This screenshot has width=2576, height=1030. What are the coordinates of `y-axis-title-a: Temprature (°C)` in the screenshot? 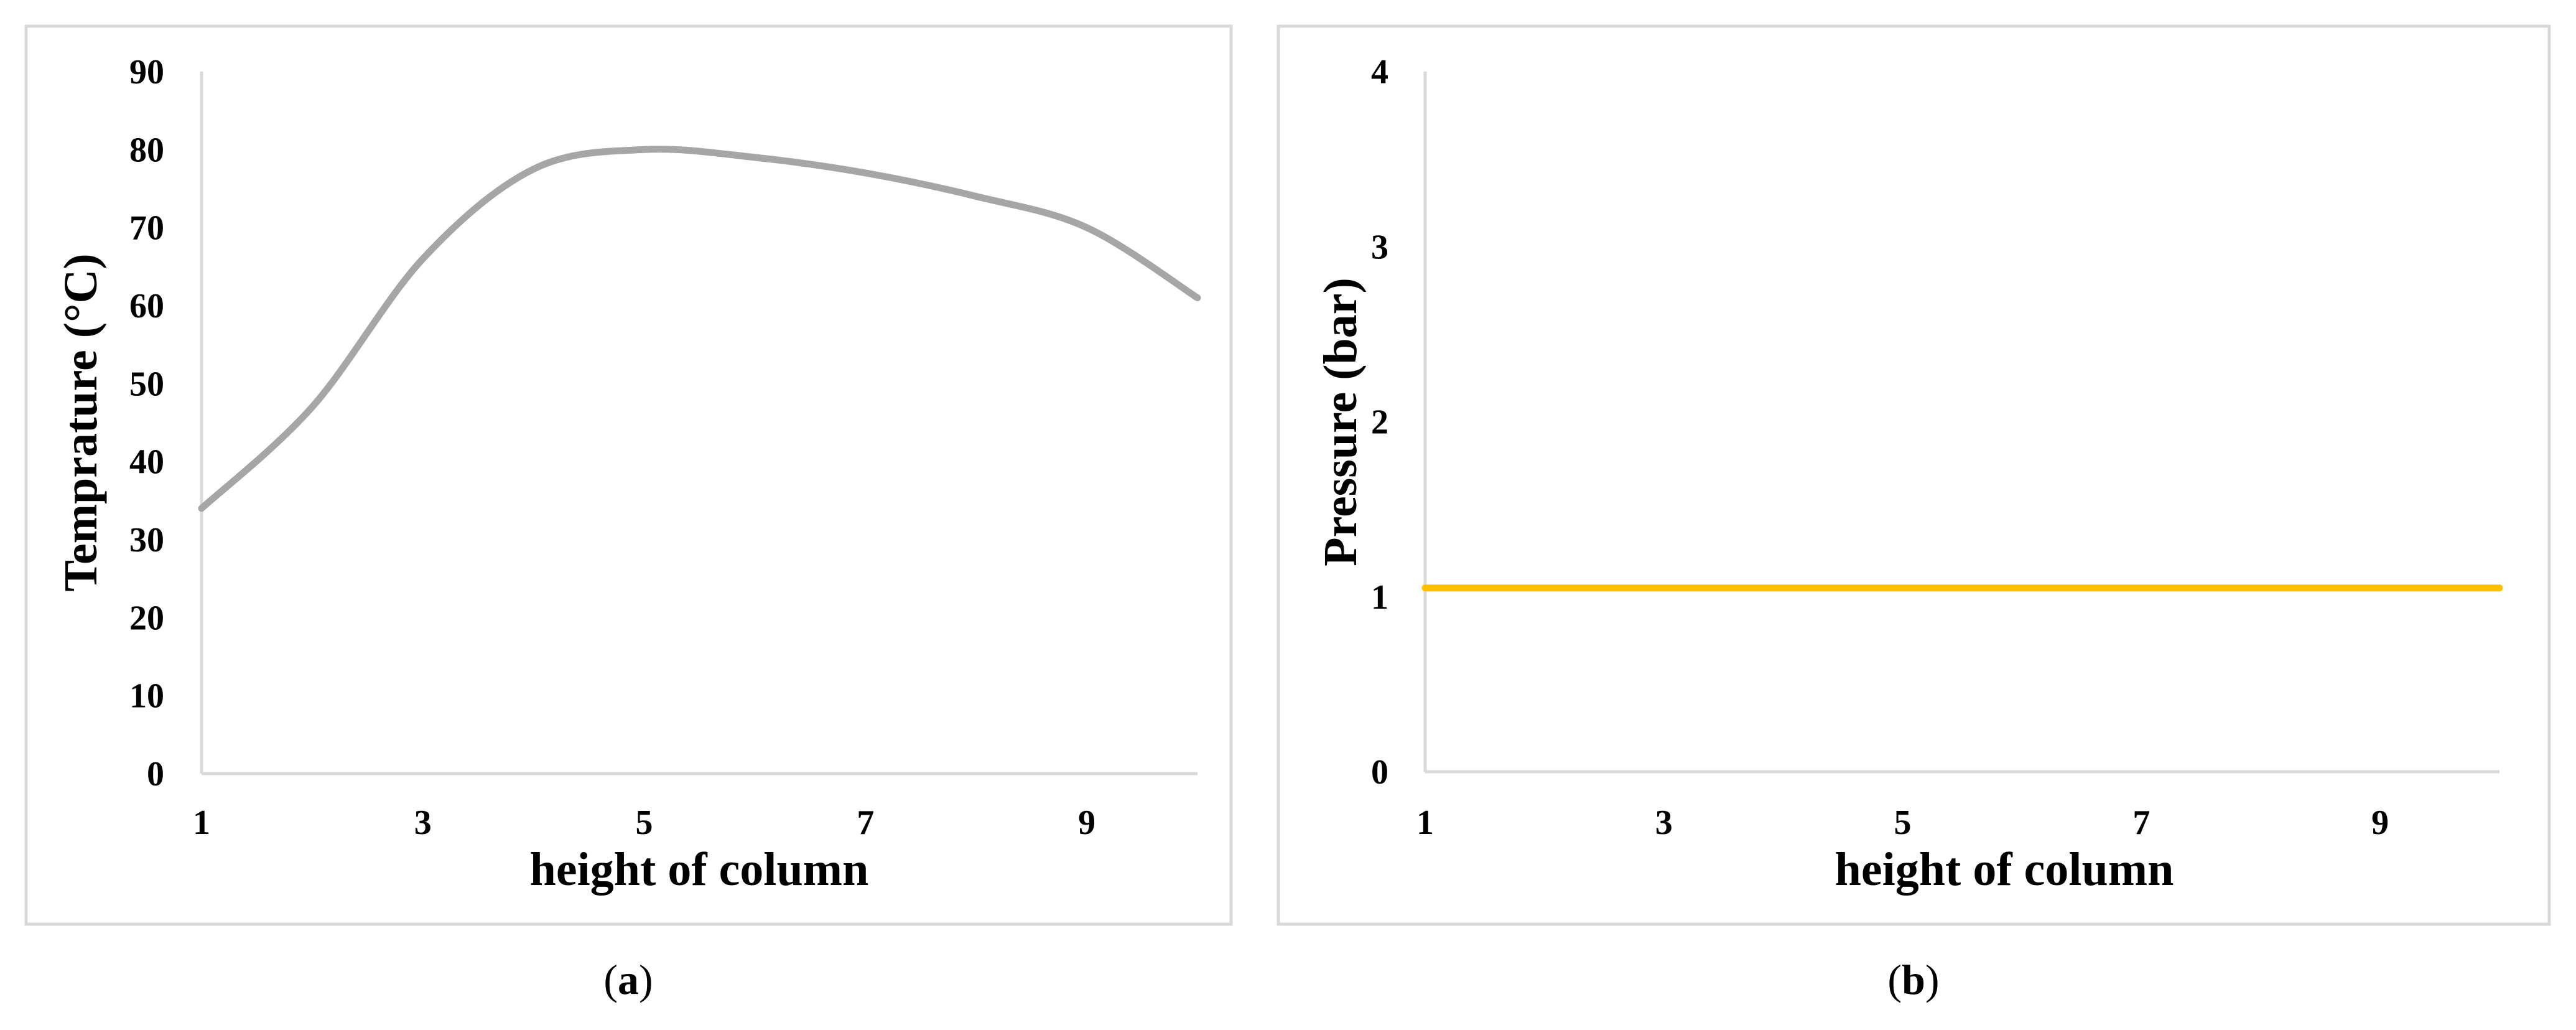 It's located at (81, 422).